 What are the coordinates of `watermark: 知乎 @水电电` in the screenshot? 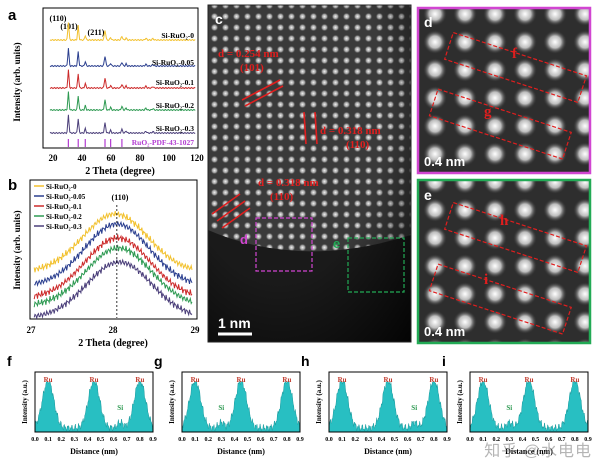 It's located at (538, 451).